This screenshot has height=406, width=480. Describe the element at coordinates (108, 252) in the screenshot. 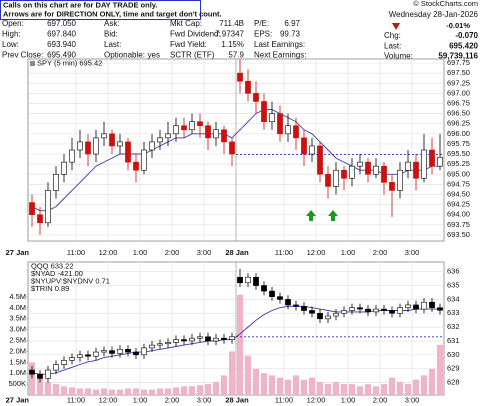

I see `x-tick-label: 12:00` at that location.